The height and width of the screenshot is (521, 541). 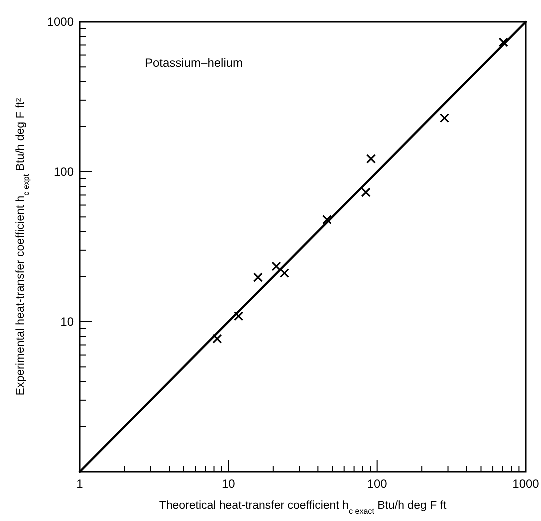 What do you see at coordinates (377, 484) in the screenshot?
I see `x-tick-label: 100` at bounding box center [377, 484].